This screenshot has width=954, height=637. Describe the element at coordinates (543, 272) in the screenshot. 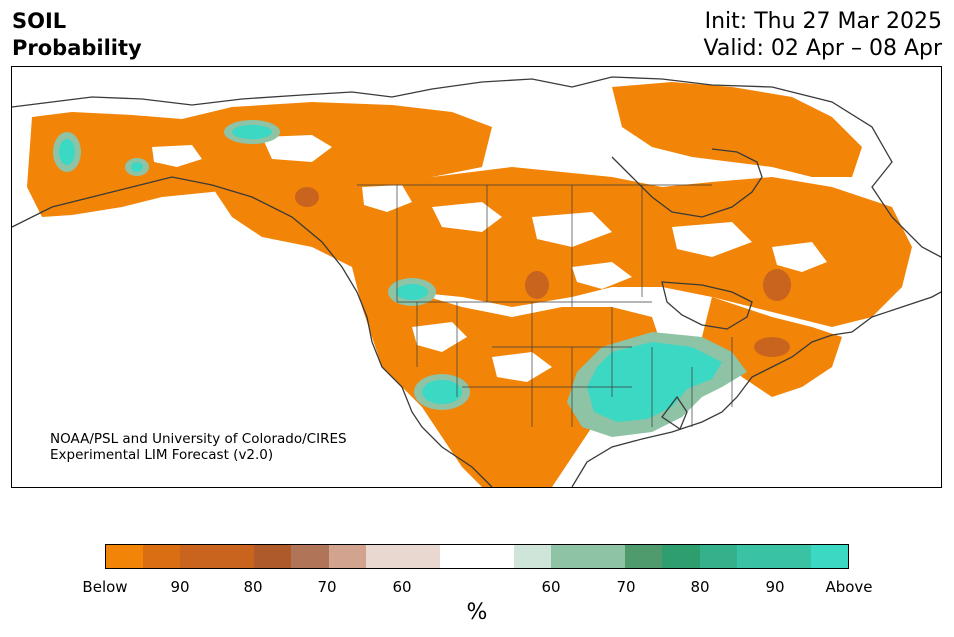

I see `below-normal-cores` at that location.